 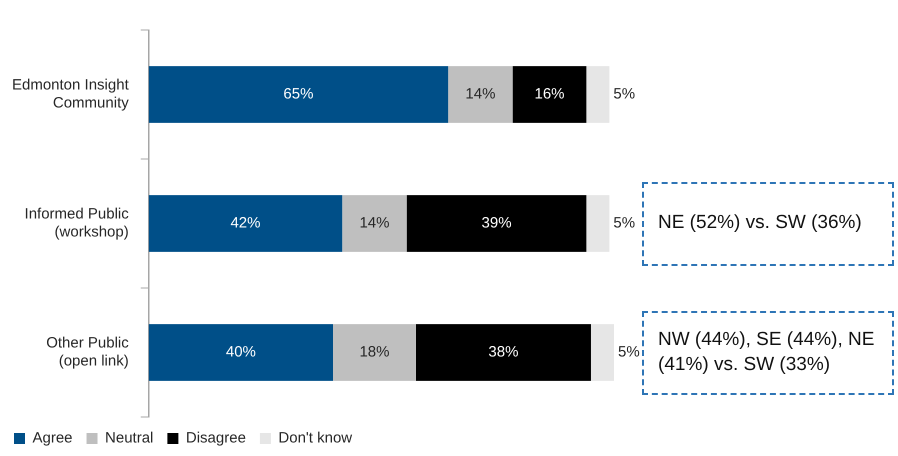 What do you see at coordinates (77, 223) in the screenshot?
I see `y-tick-label: Informed Public (workshop)` at bounding box center [77, 223].